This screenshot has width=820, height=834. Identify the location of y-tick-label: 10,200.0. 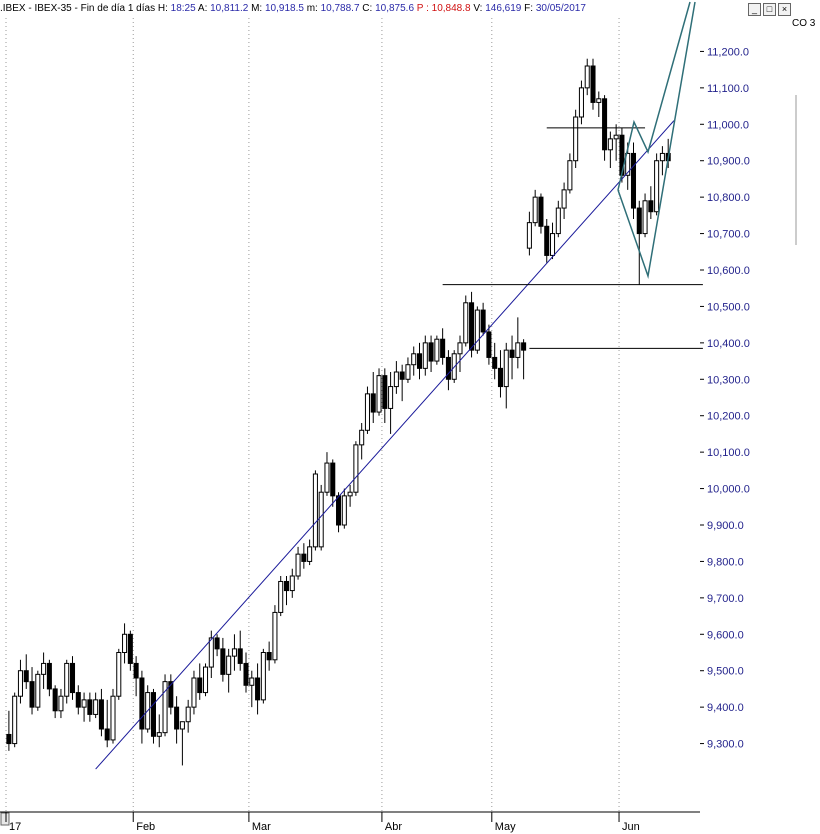
(728, 417).